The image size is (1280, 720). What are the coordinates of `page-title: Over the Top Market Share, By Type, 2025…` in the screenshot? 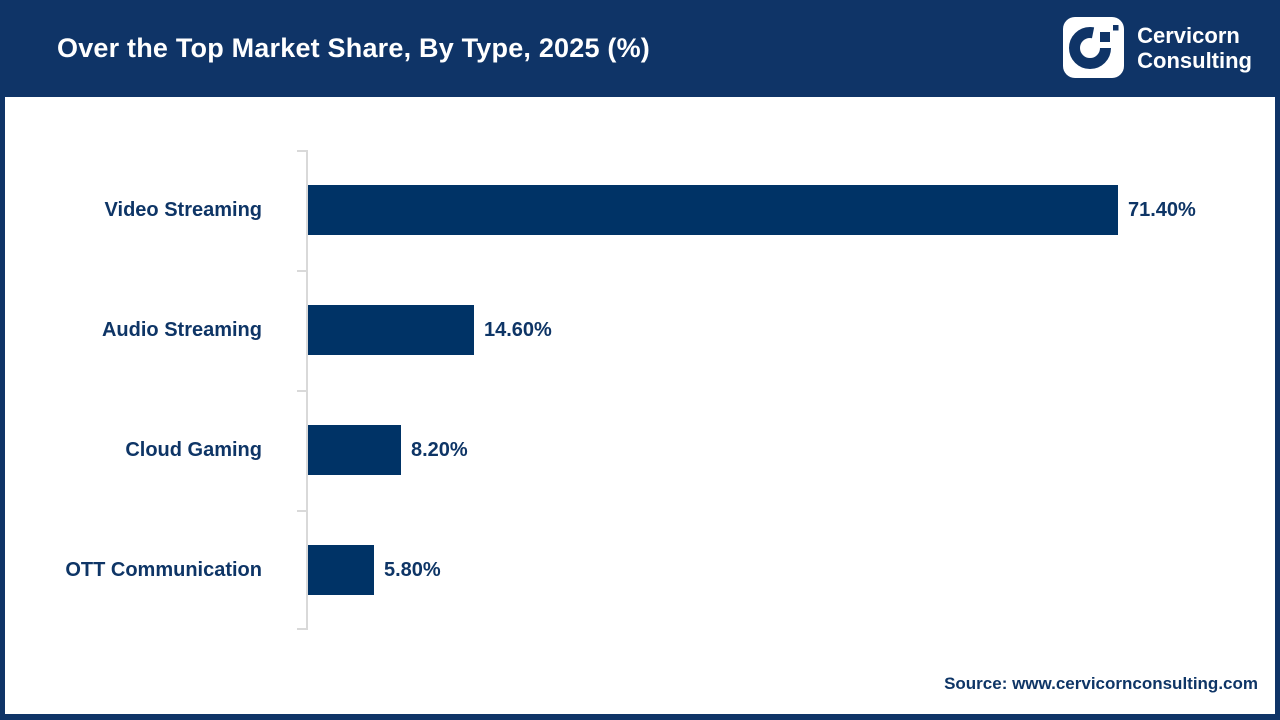 It's located at (353, 48).